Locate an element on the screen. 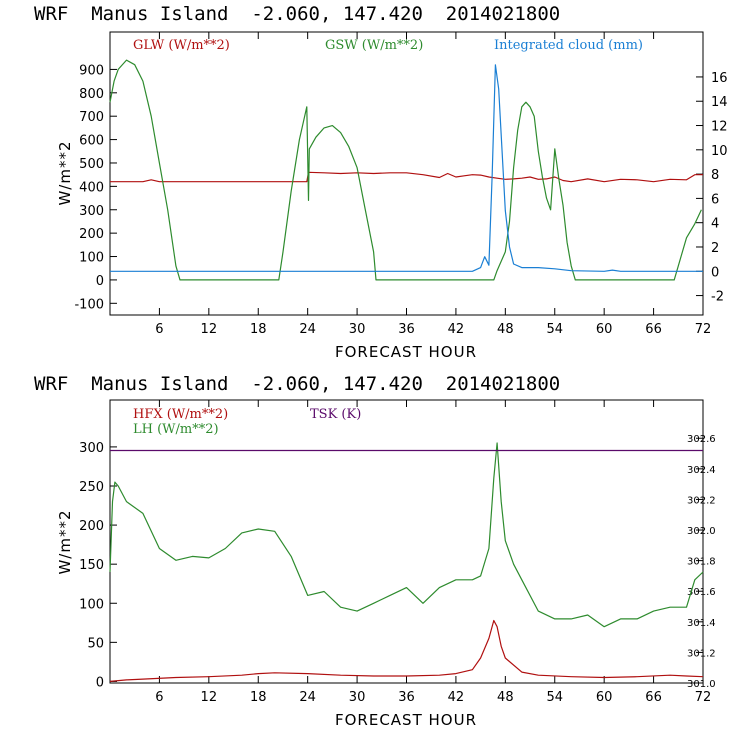 The width and height of the screenshot is (740, 740). y2-tick-label: 0 is located at coordinates (715, 272).